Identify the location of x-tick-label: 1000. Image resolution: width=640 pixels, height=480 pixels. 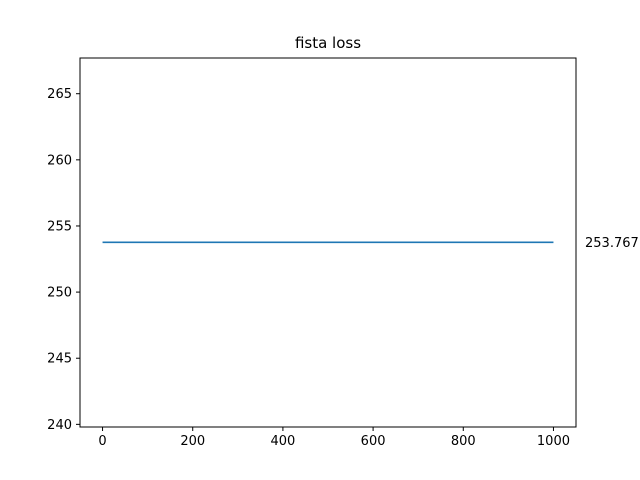
(553, 441).